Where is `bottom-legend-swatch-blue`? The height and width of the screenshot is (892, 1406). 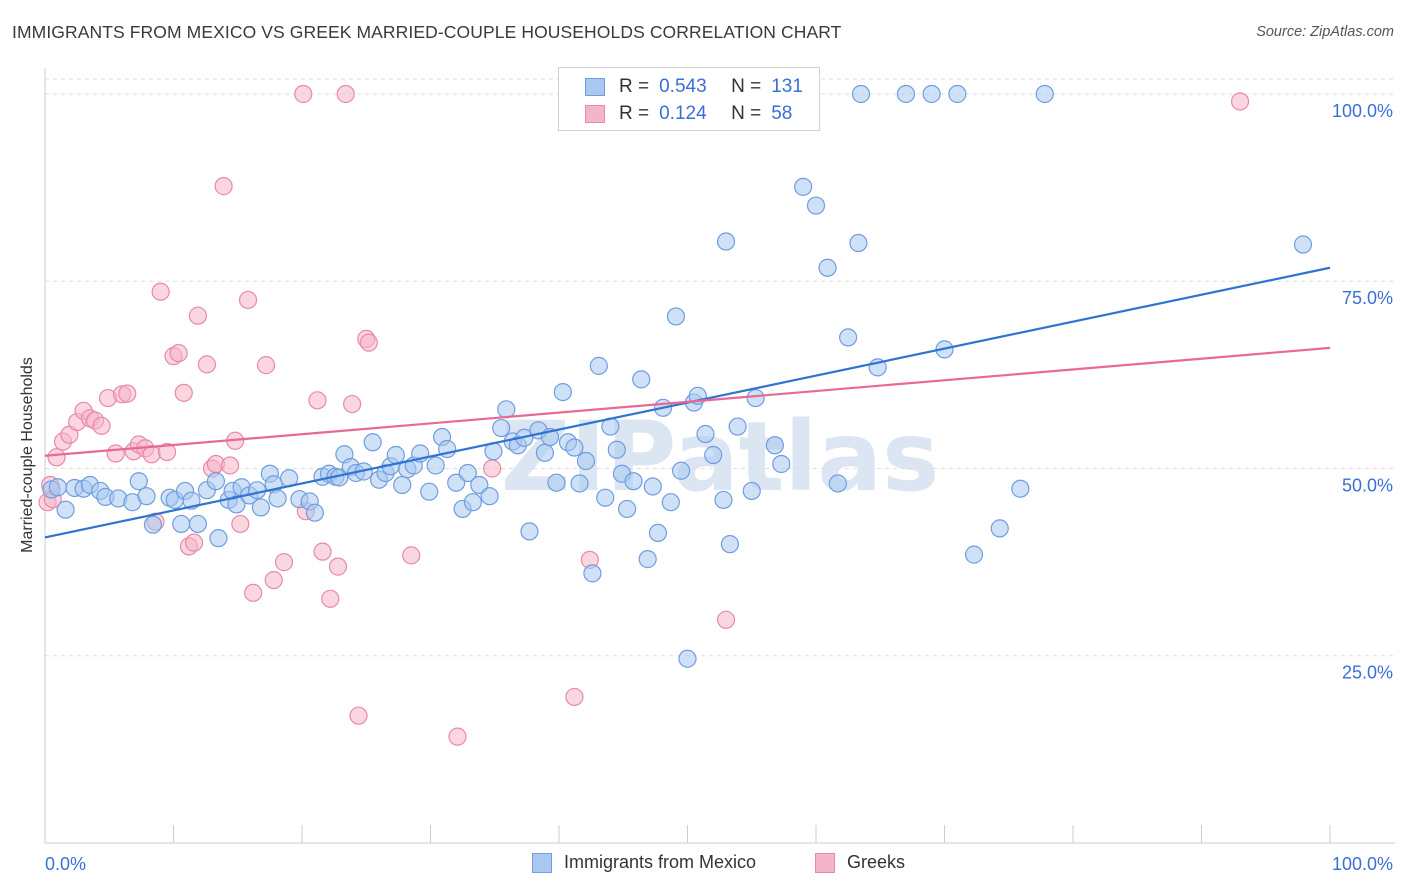
bottom-legend-swatch-blue is located at coordinates (542, 862).